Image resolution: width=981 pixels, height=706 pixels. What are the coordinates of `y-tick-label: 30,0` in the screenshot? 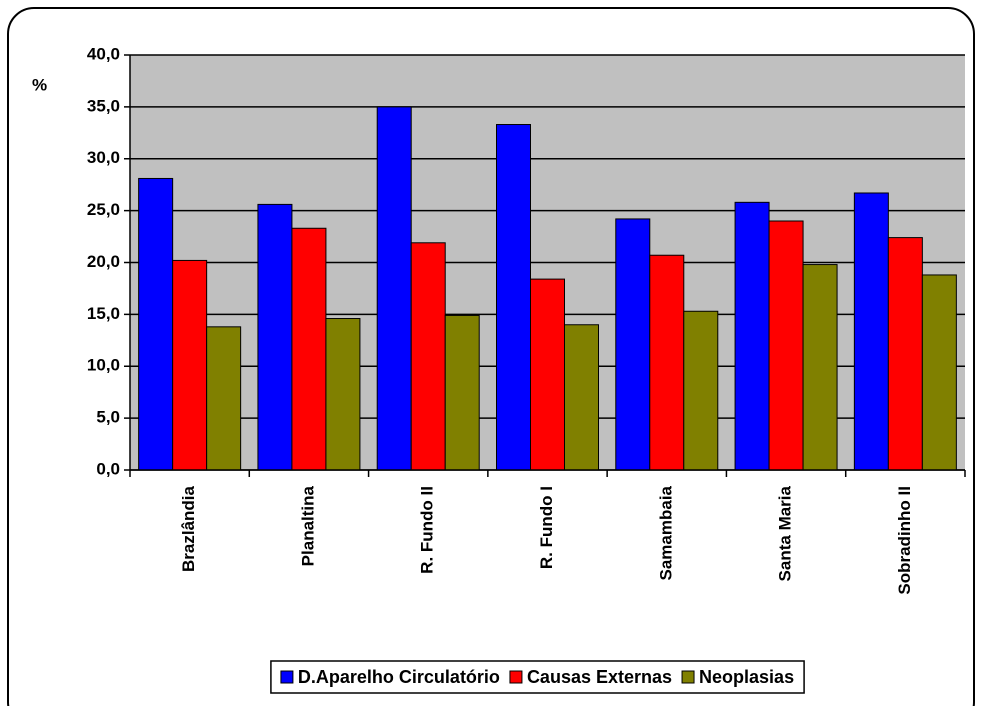 It's located at (103, 157).